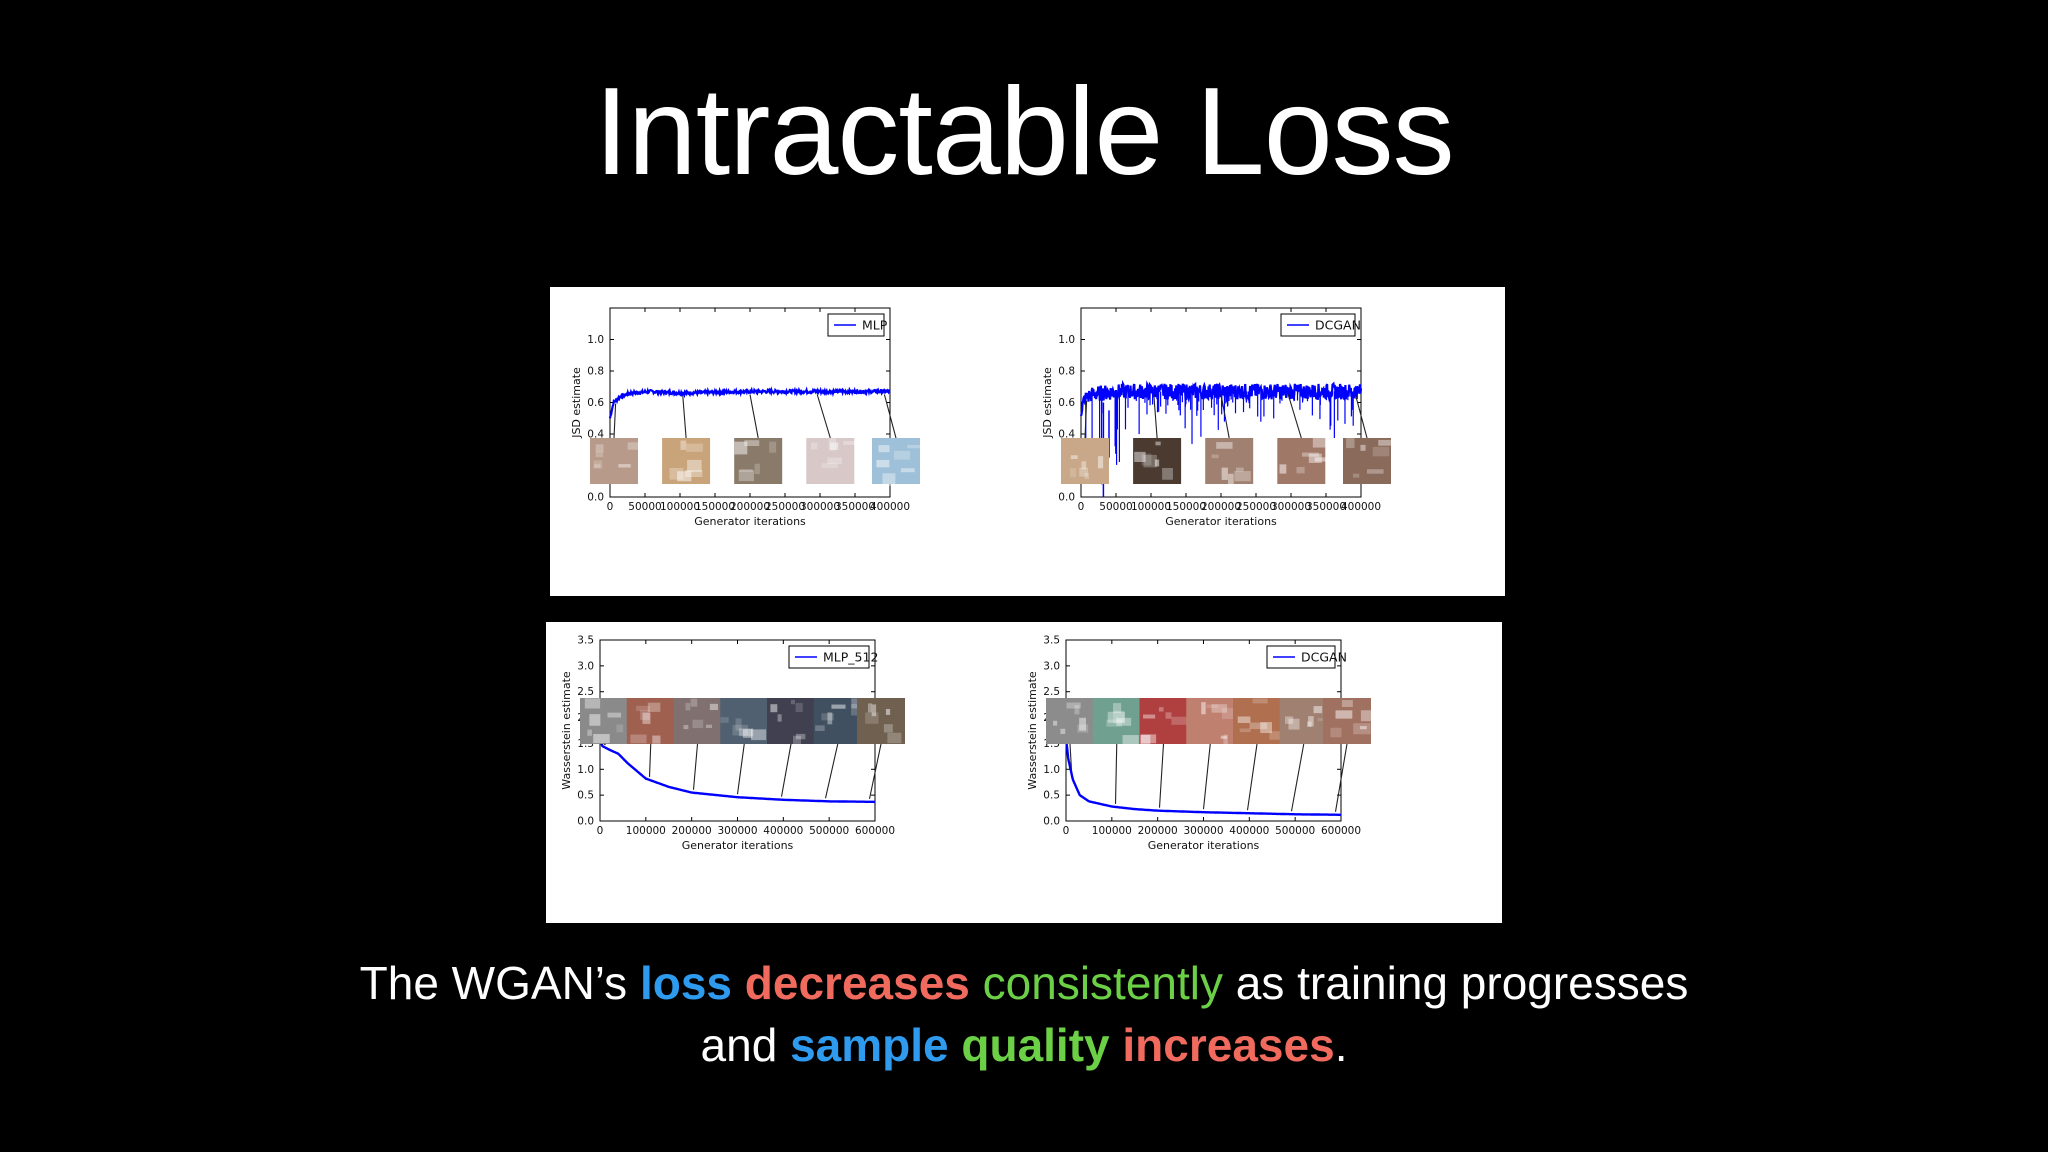  Describe the element at coordinates (869, 1045) in the screenshot. I see `caption-segment: sample` at that location.